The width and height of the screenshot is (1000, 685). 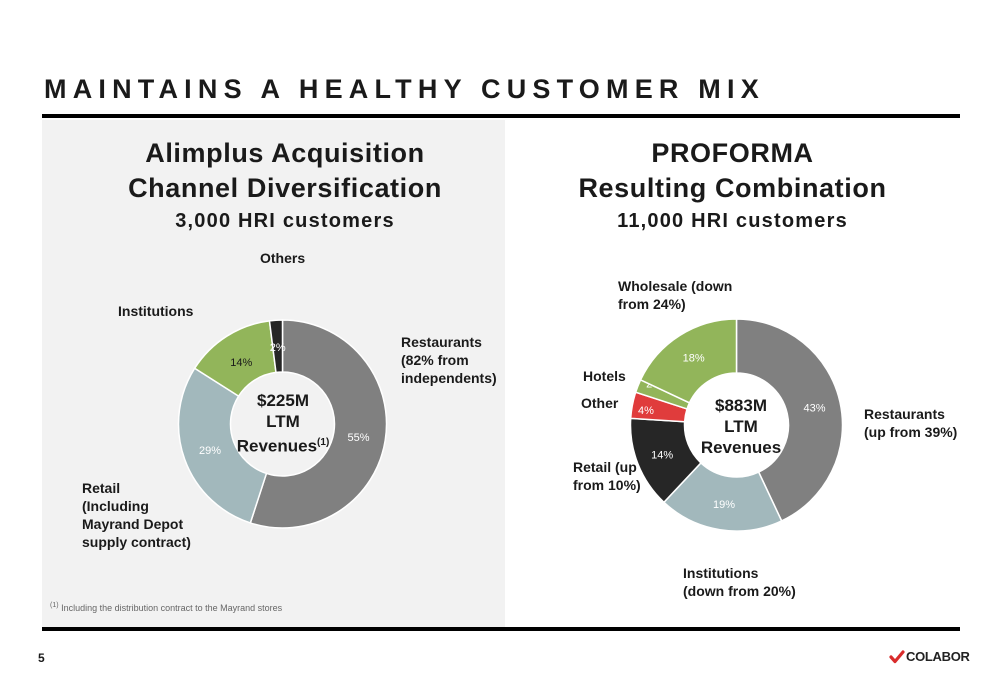 I want to click on left-label-institutions-line: Institutions, so click(x=156, y=311).